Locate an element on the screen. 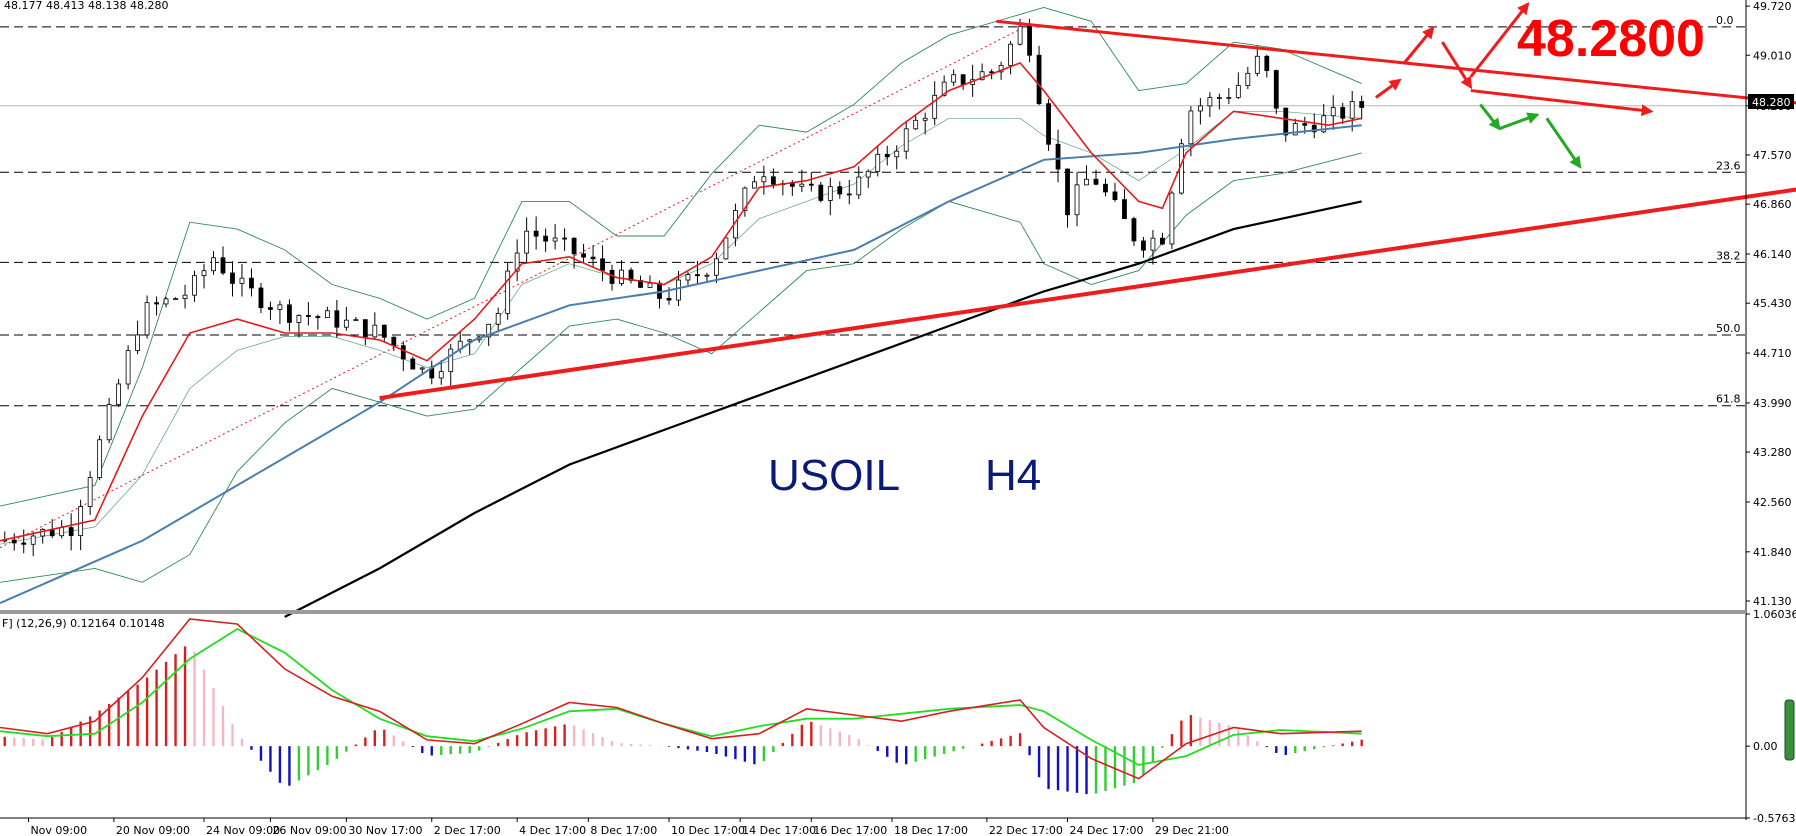  forecast-arrow-green is located at coordinates (1490, 117).